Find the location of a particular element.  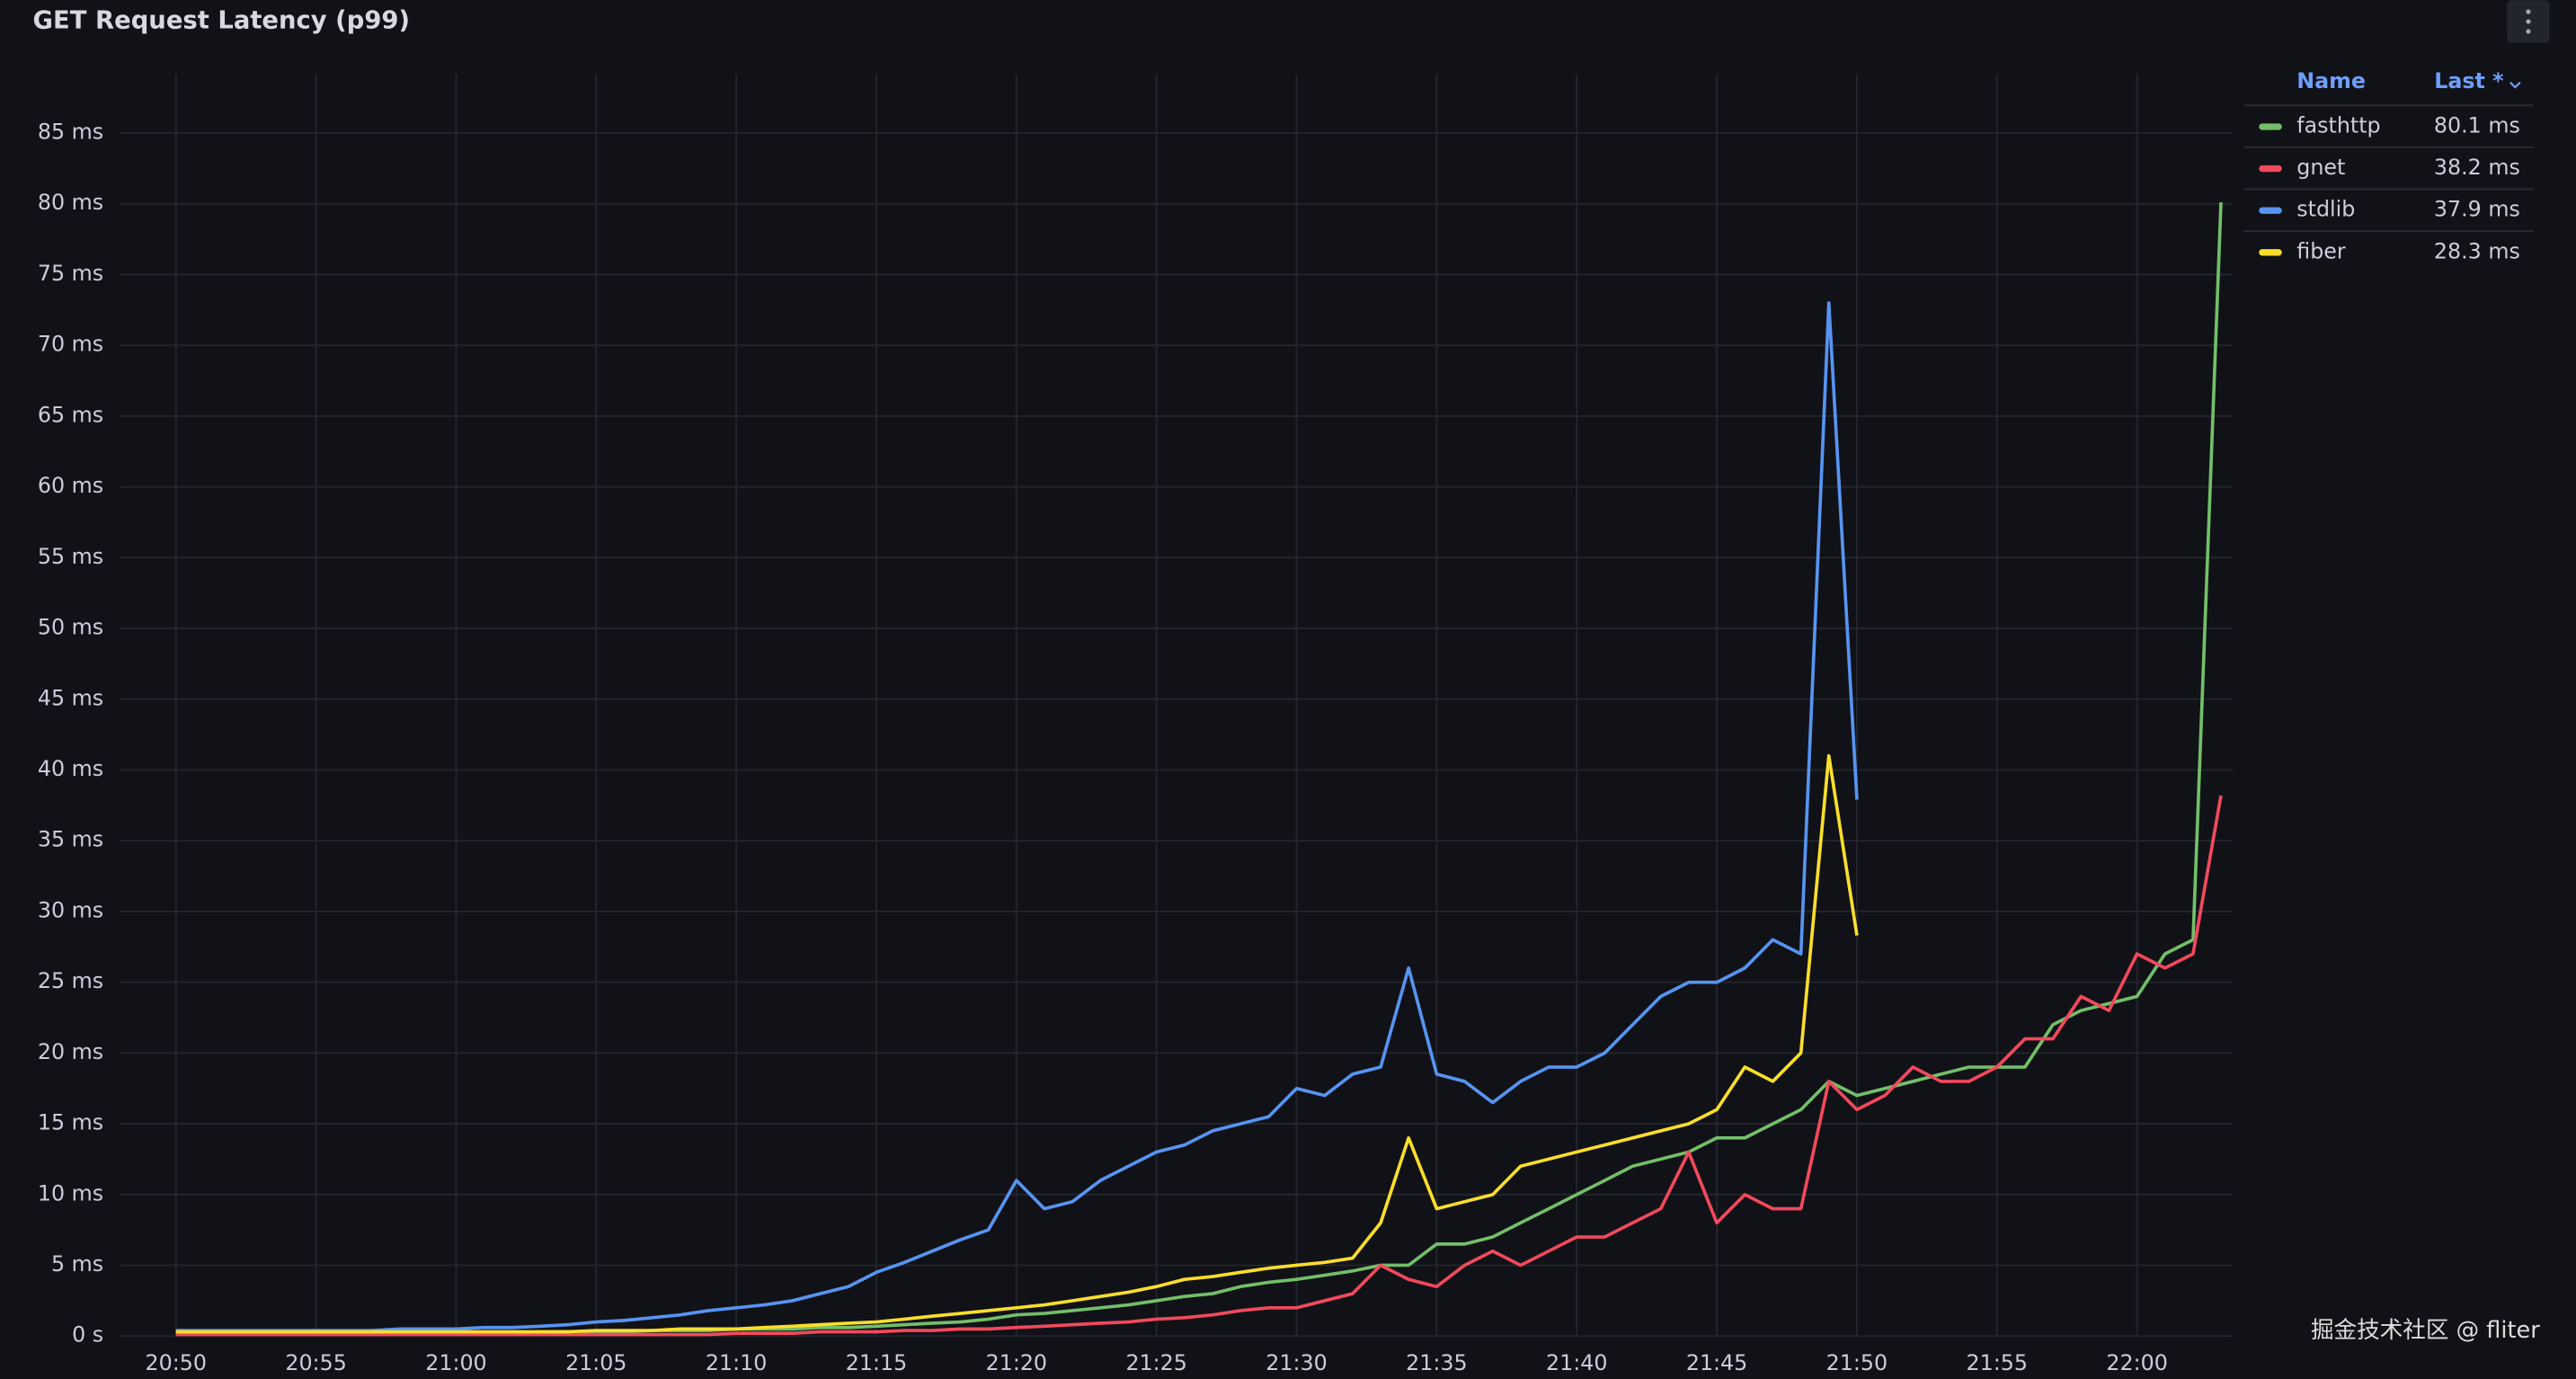

x-tick-label: 21:00 is located at coordinates (455, 1362).